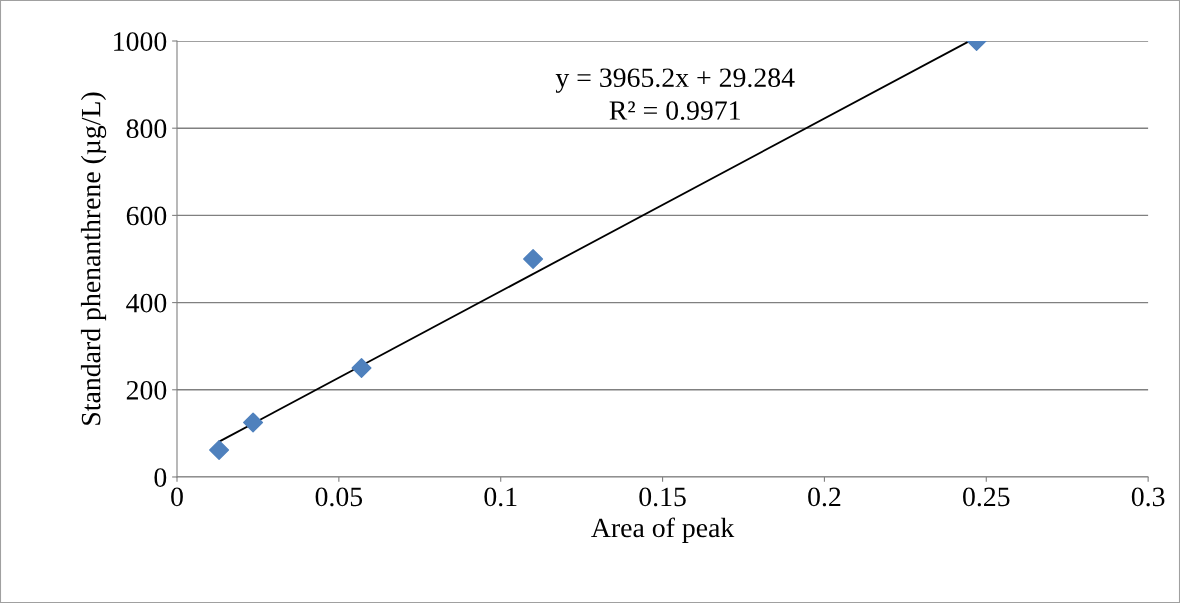 The height and width of the screenshot is (603, 1180). Describe the element at coordinates (663, 530) in the screenshot. I see `x-axis-title: Area of peak` at that location.